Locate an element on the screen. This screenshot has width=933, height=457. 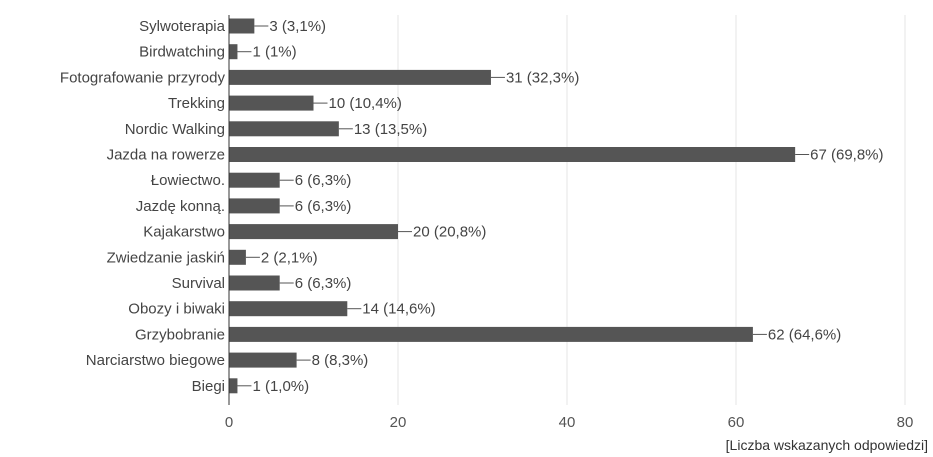
category-label: Fotografowanie przyrody is located at coordinates (143, 77).